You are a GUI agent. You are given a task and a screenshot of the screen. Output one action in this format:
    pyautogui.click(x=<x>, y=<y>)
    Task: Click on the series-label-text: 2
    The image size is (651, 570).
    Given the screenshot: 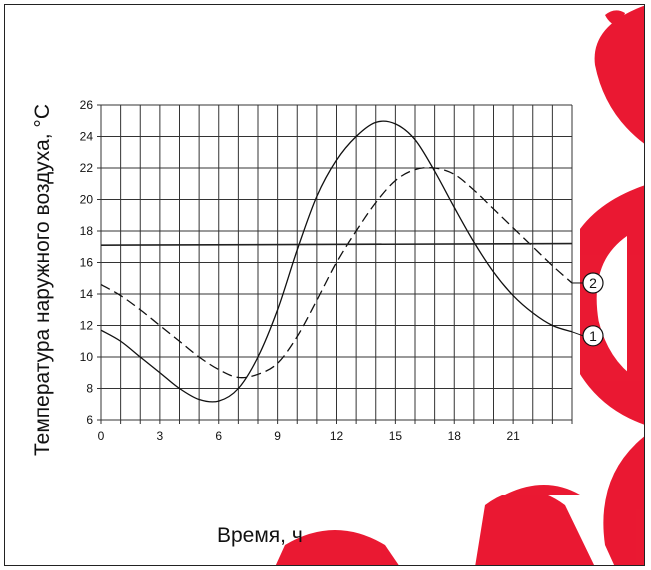 What is the action you would take?
    pyautogui.click(x=593, y=283)
    